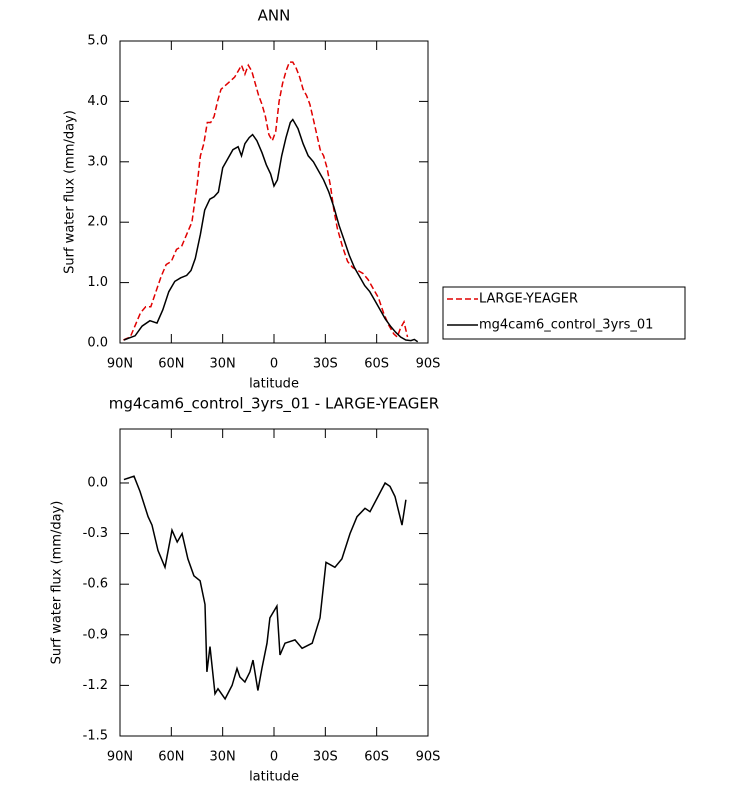 The image size is (732, 793). I want to click on y-tick-label: -1.5, so click(95, 736).